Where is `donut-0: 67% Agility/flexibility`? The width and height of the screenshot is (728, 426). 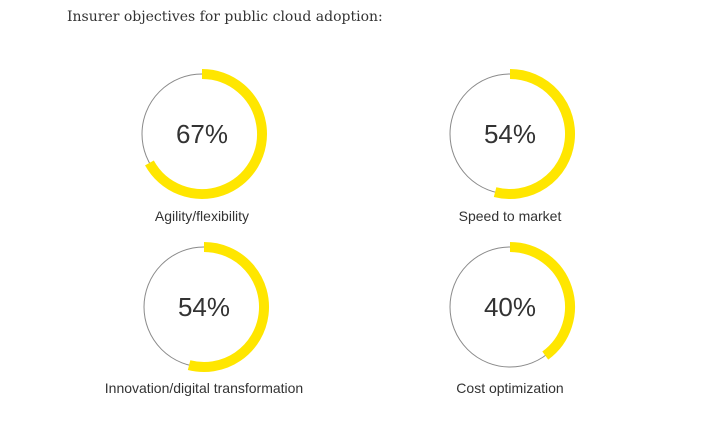
donut-0: 67% Agility/flexibility is located at coordinates (204, 146).